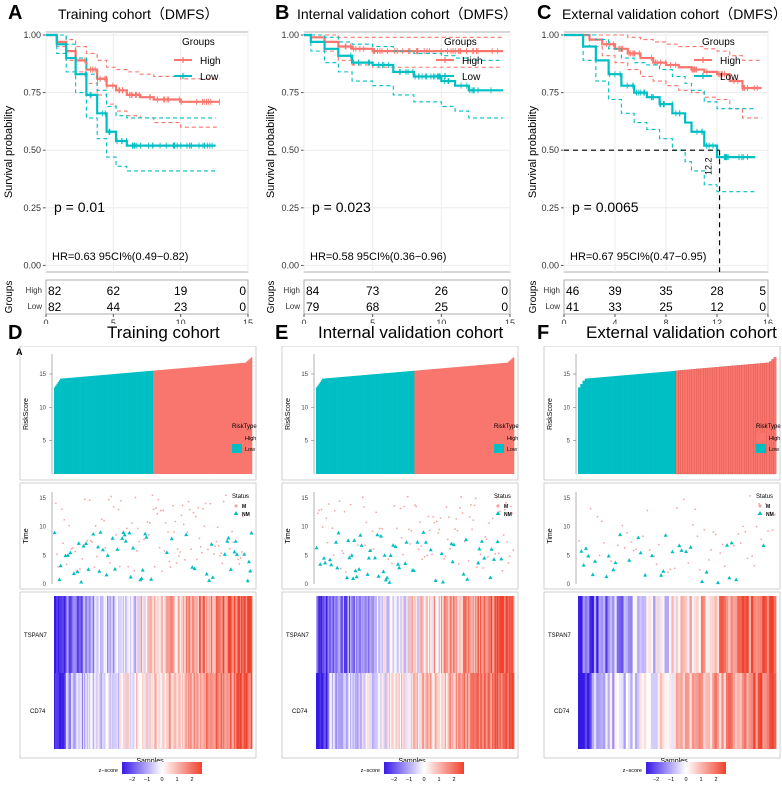 The width and height of the screenshot is (782, 796). What do you see at coordinates (550, 535) in the screenshot?
I see `time-axis-label: Time` at bounding box center [550, 535].